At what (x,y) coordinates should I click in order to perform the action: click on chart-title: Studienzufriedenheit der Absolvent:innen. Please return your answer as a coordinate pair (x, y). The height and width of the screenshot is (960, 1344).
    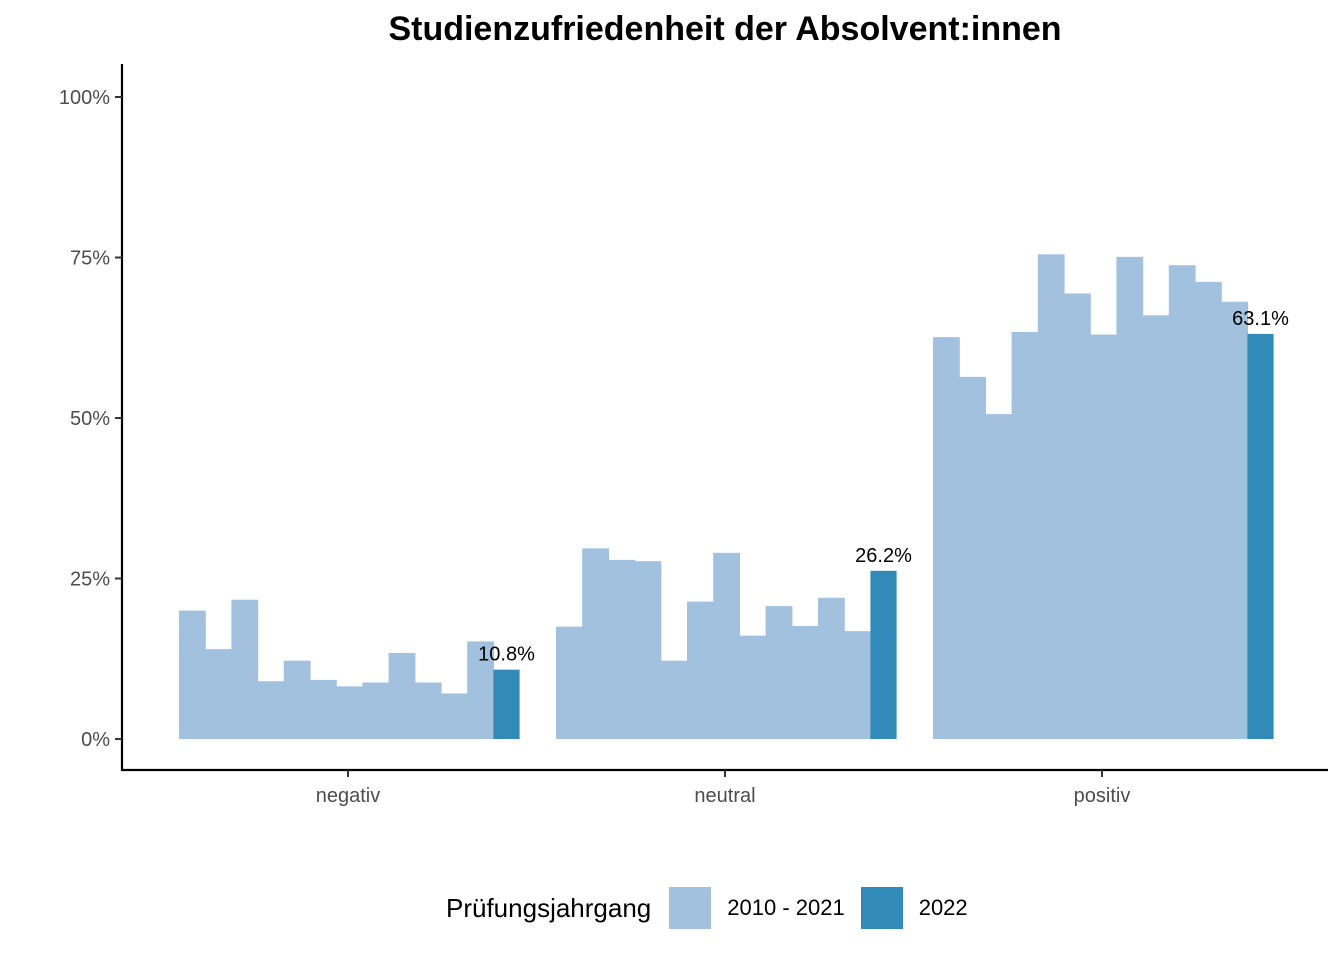
    Looking at the image, I should click on (725, 29).